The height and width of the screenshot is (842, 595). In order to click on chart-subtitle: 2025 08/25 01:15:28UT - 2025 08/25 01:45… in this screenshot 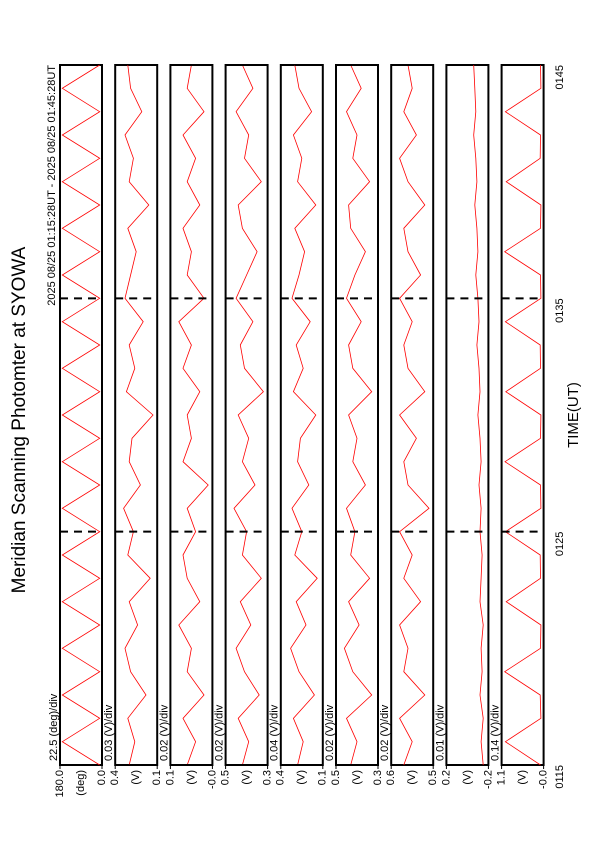, I will do `click(52, 185)`.